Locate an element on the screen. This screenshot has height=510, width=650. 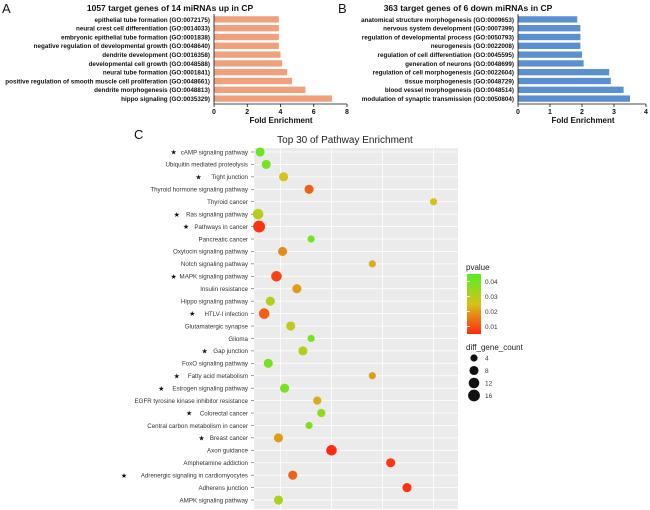
bar-category-label: neural tube formation (GO:0001841) is located at coordinates (156, 73).